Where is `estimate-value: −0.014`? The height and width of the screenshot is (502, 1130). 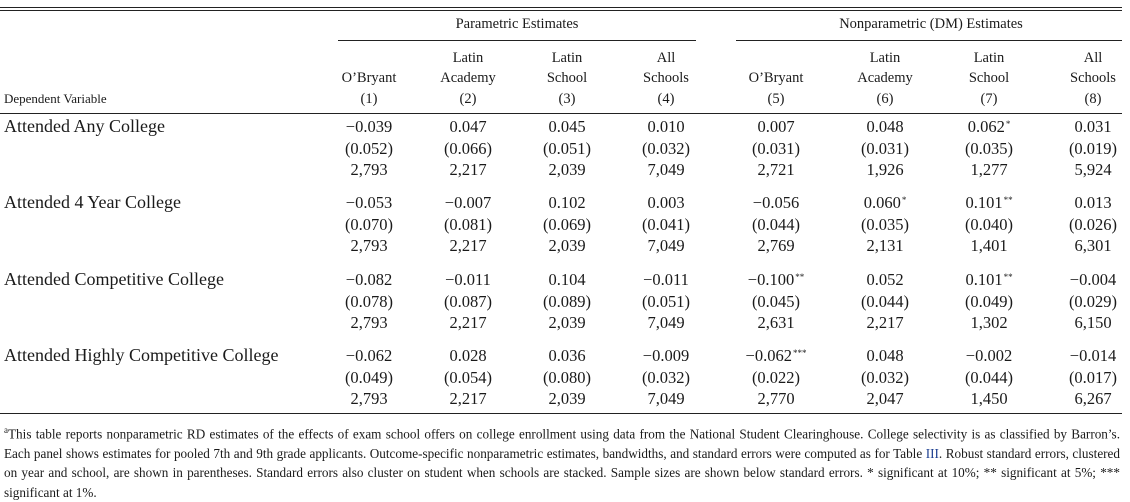 estimate-value: −0.014 is located at coordinates (1093, 355).